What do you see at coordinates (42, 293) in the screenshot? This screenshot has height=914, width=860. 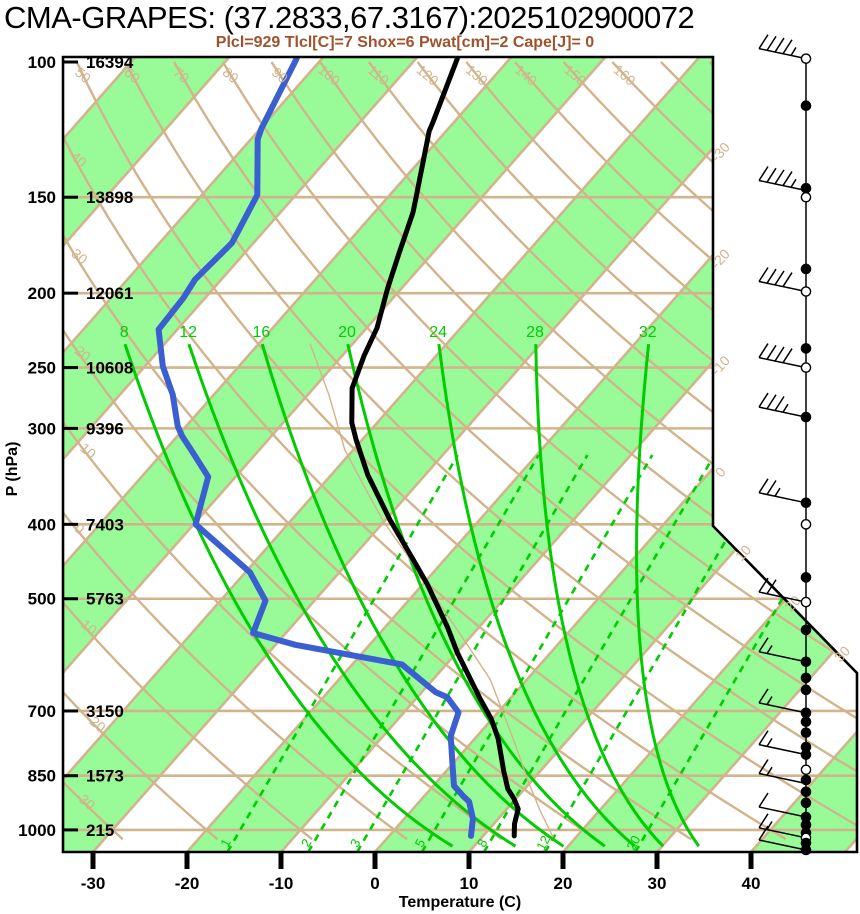 I see `pressure-tick-label: 200` at bounding box center [42, 293].